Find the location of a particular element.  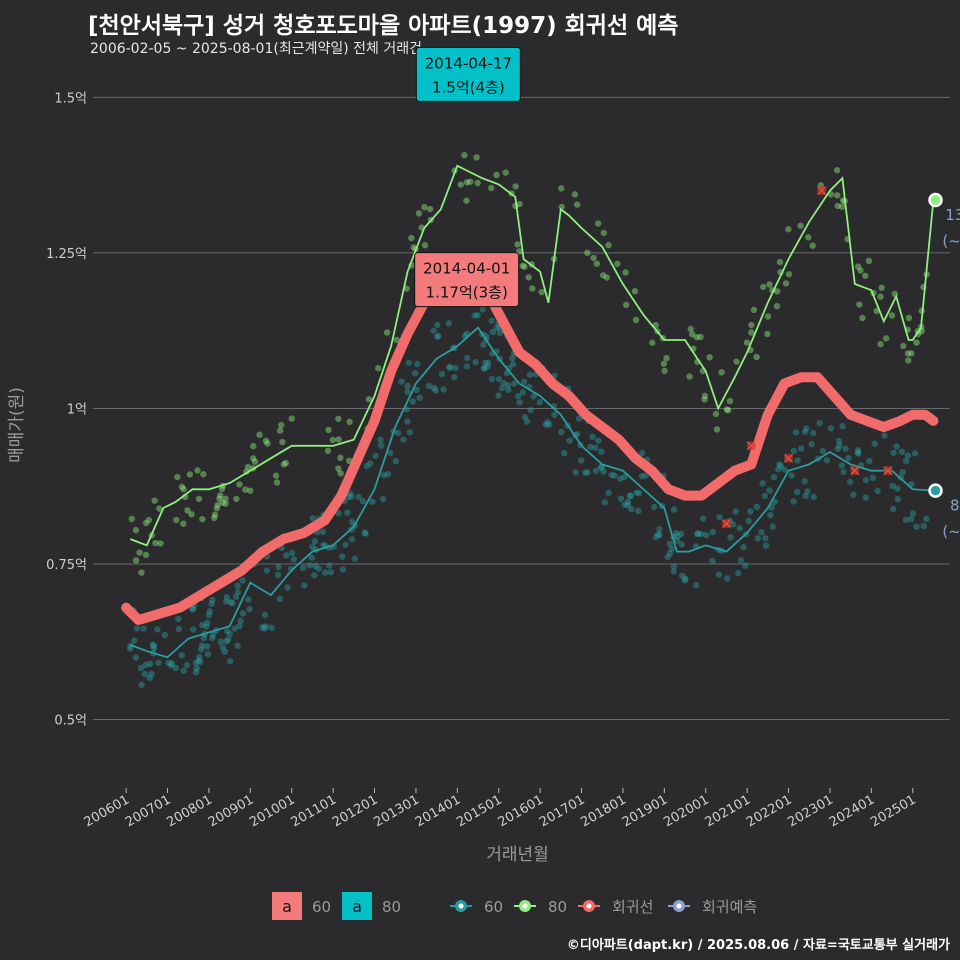

x-tick-label: 201701 is located at coordinates (562, 811).